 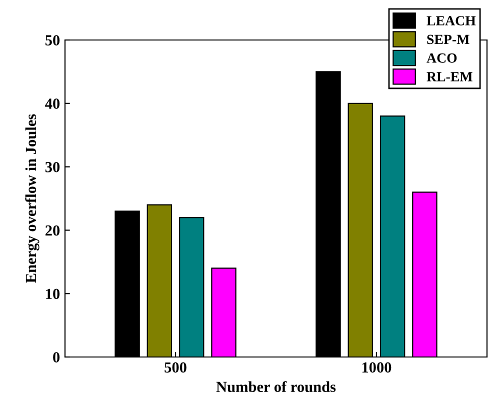 What do you see at coordinates (448, 39) in the screenshot?
I see `legend-label: SEP-M` at bounding box center [448, 39].